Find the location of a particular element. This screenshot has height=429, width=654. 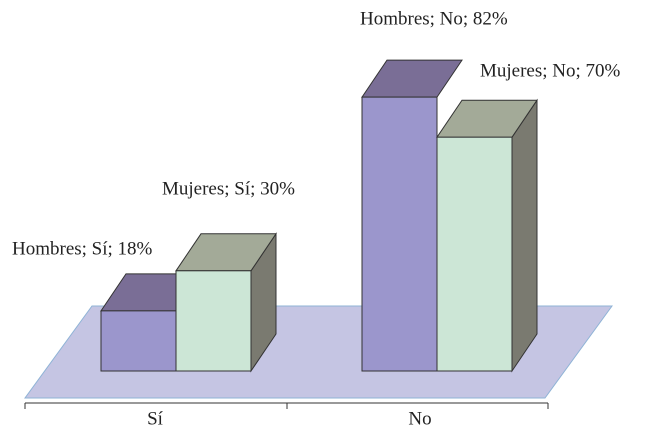

data-label: Hombres; Sí; 18% is located at coordinates (82, 248).